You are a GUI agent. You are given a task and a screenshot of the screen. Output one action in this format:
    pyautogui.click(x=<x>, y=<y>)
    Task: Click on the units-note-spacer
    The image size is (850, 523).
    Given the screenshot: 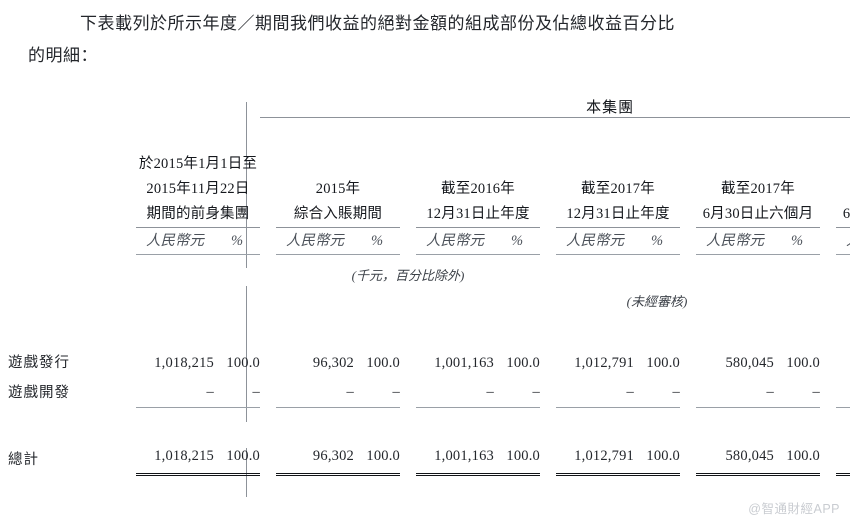 What is the action you would take?
    pyautogui.click(x=142, y=276)
    